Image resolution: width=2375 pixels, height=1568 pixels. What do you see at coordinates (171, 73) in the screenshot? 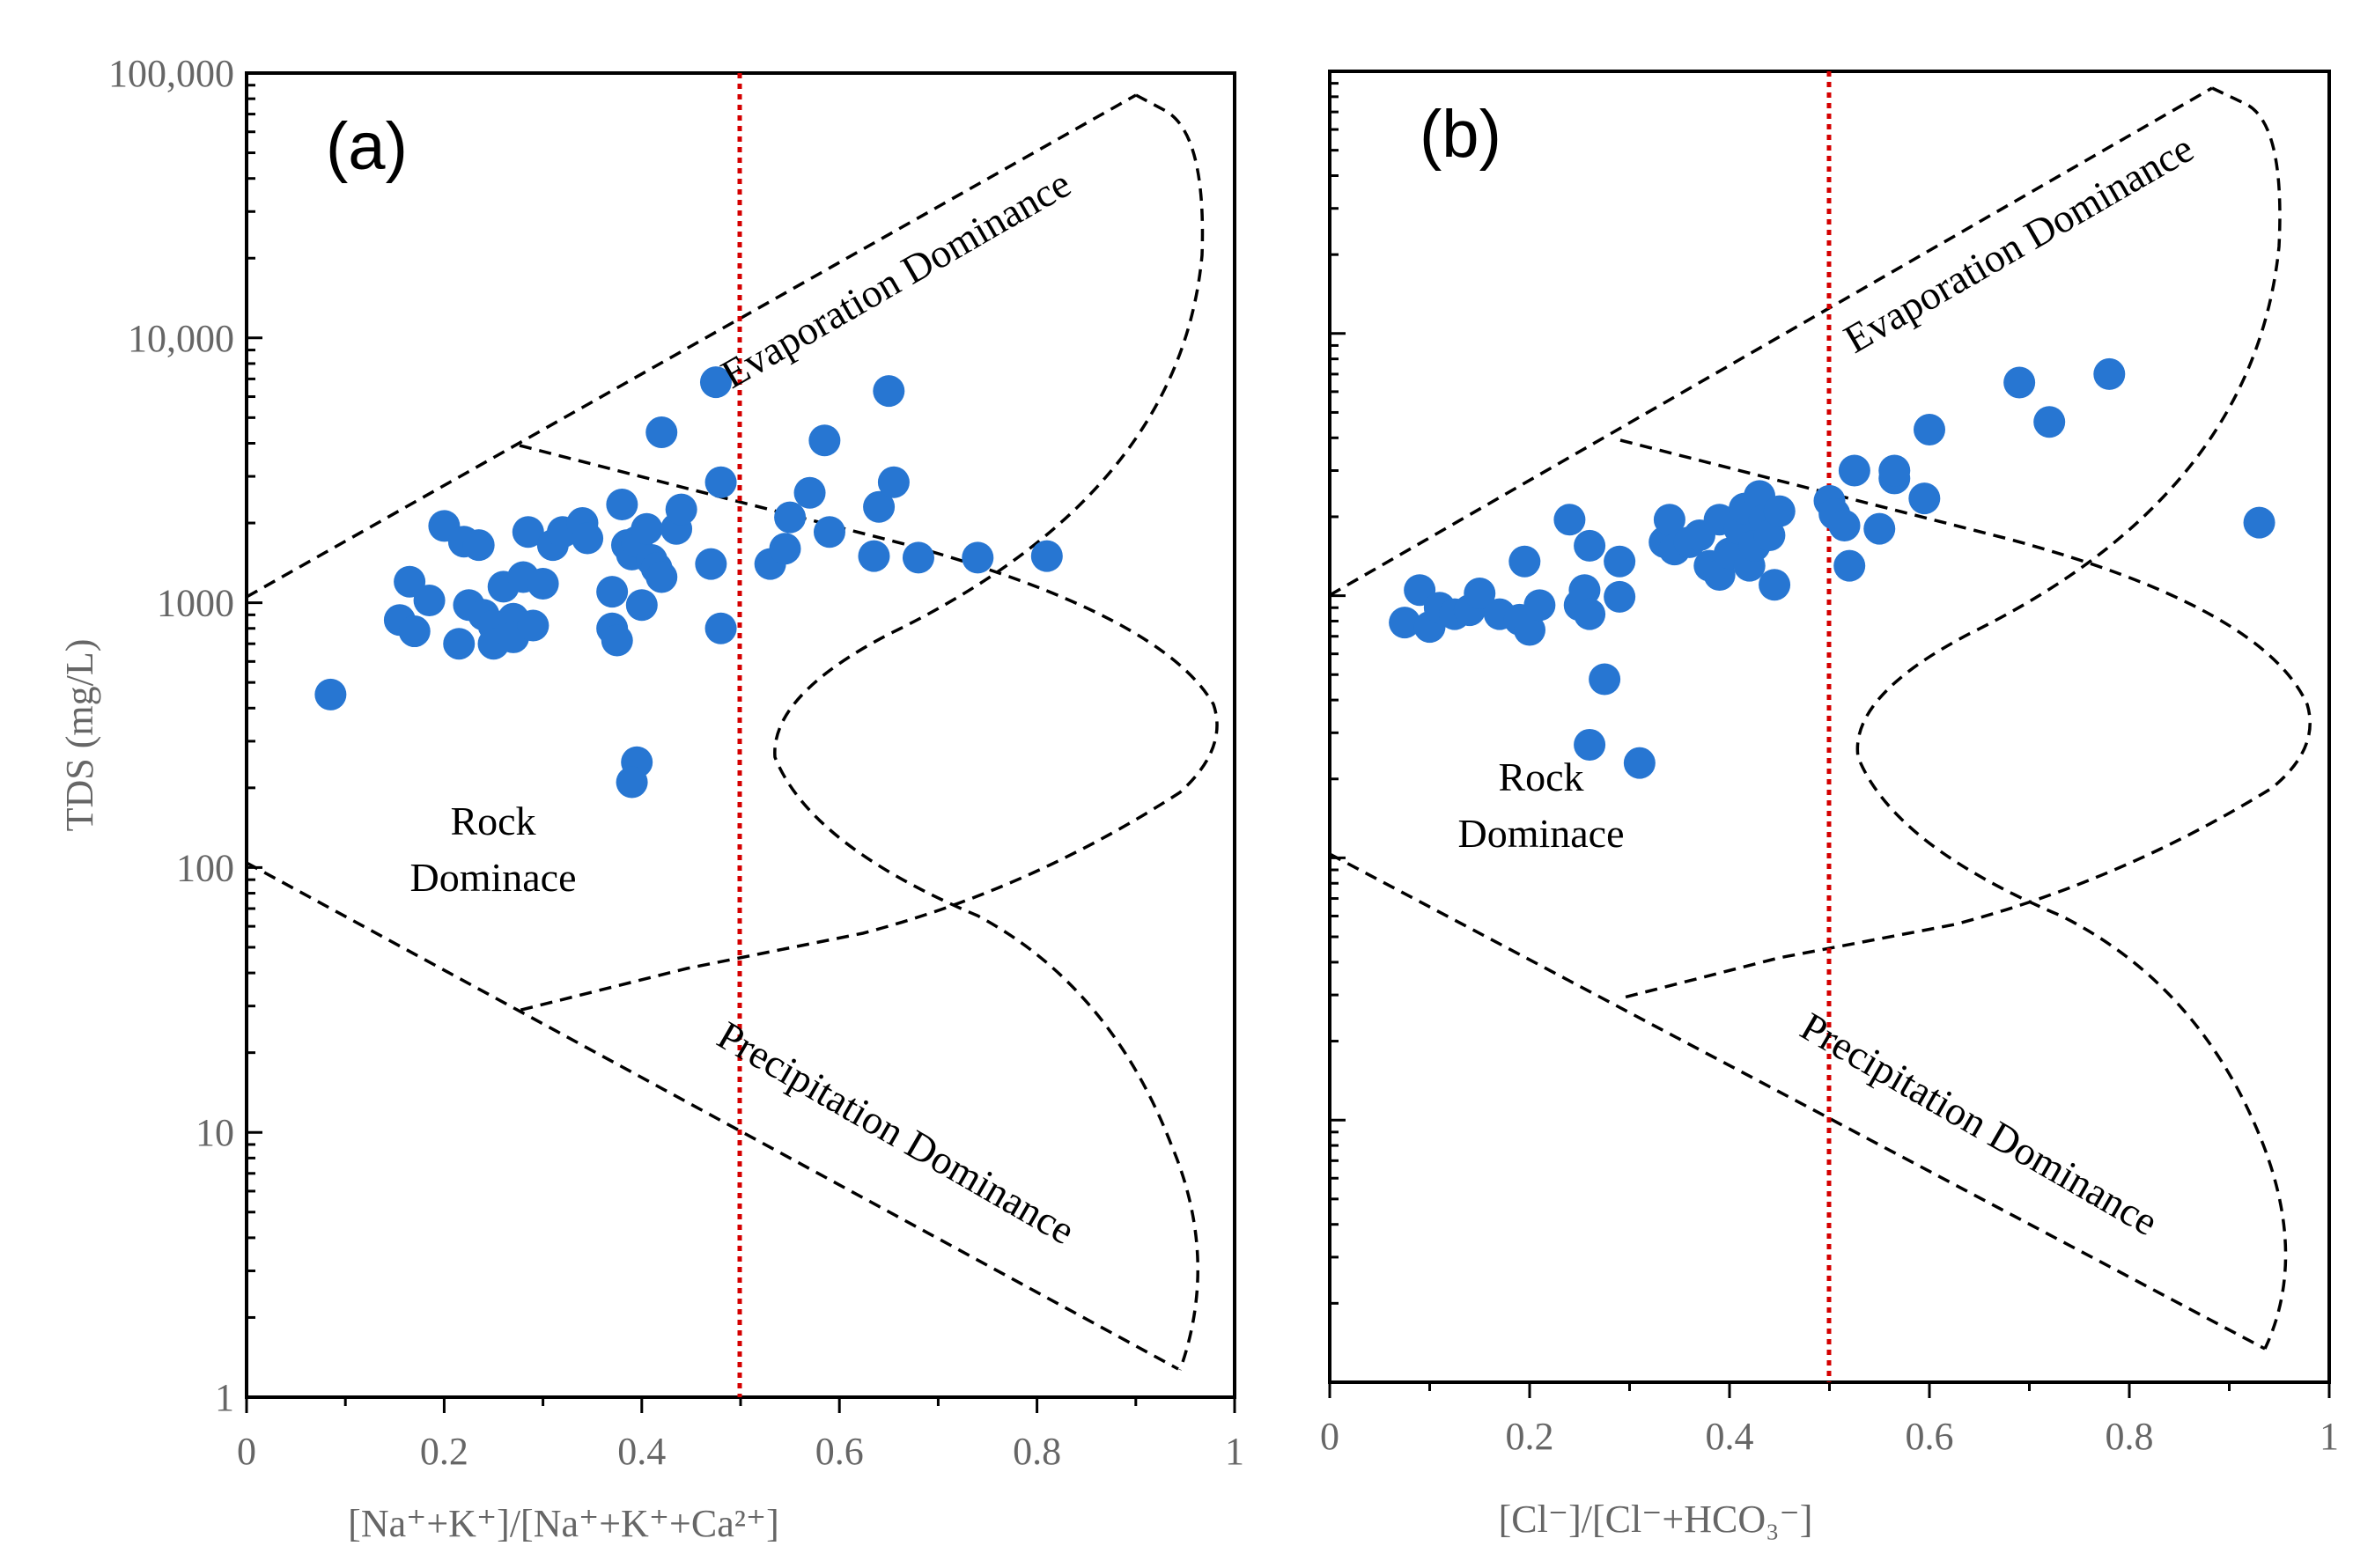
I see `y-tick-label: 100,000` at bounding box center [171, 73].